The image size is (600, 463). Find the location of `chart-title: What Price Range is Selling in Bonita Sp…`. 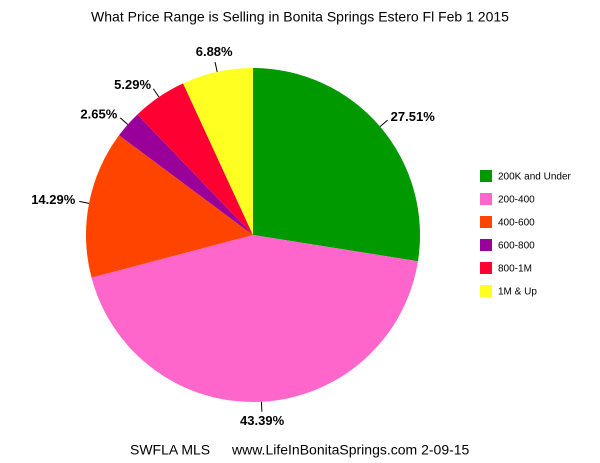

chart-title: What Price Range is Selling in Bonita Sp… is located at coordinates (300, 17).